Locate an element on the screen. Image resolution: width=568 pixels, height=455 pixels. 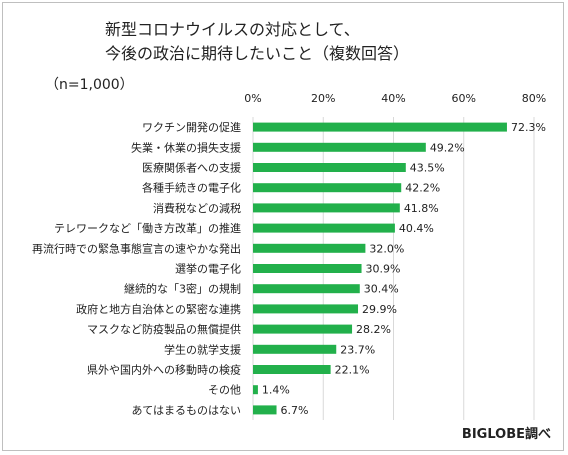
category-label: 選挙の電子化 is located at coordinates (208, 269).